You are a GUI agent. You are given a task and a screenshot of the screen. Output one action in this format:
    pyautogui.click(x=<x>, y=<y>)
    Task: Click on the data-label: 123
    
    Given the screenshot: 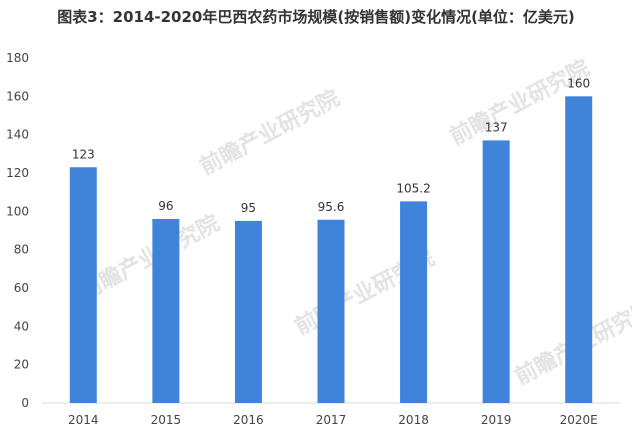 What is the action you would take?
    pyautogui.click(x=83, y=154)
    